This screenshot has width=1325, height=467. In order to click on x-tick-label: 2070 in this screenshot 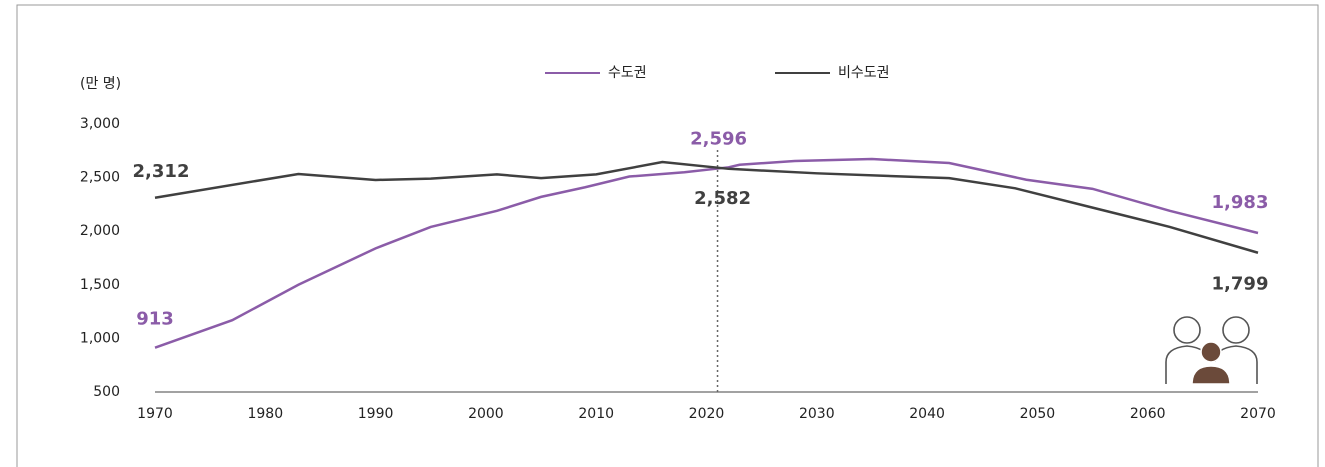, I will do `click(1258, 414)`.